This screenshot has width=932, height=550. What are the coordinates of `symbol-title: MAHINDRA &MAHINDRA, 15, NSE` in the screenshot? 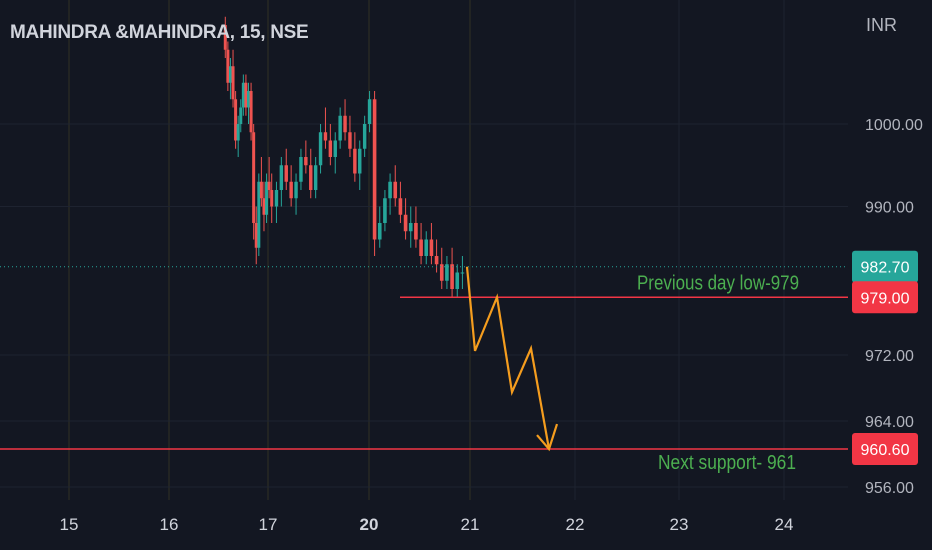 It's located at (159, 32).